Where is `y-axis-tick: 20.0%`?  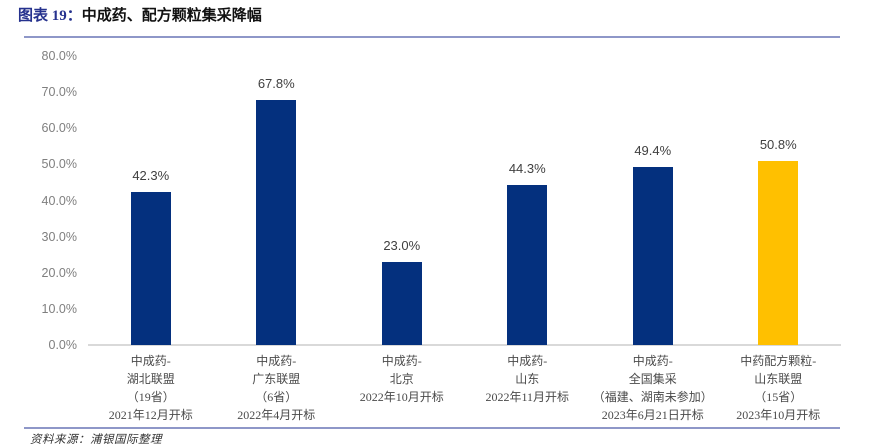 y-axis-tick: 20.0% is located at coordinates (59, 272).